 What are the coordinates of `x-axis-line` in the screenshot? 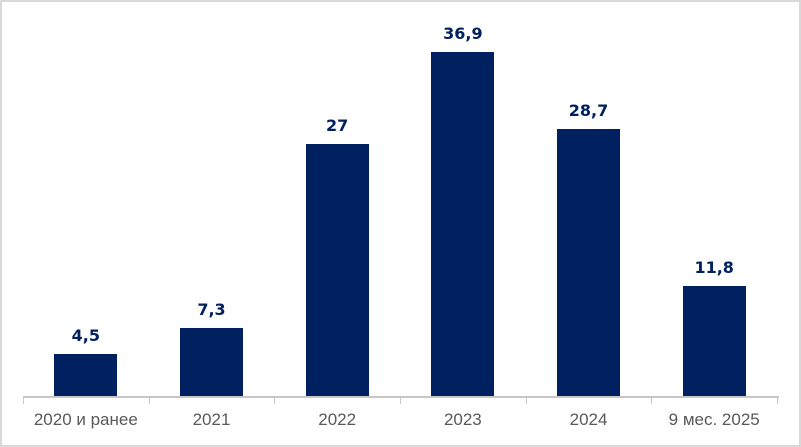 It's located at (401, 397).